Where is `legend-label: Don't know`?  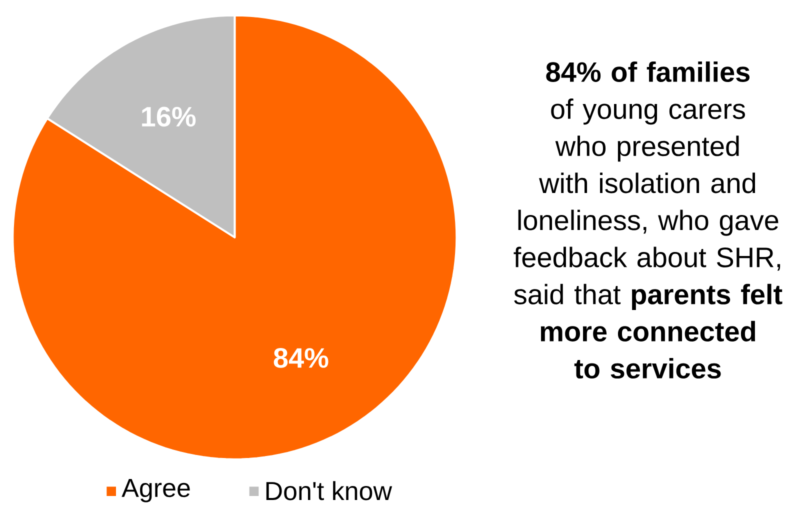 legend-label: Don't know is located at coordinates (329, 490).